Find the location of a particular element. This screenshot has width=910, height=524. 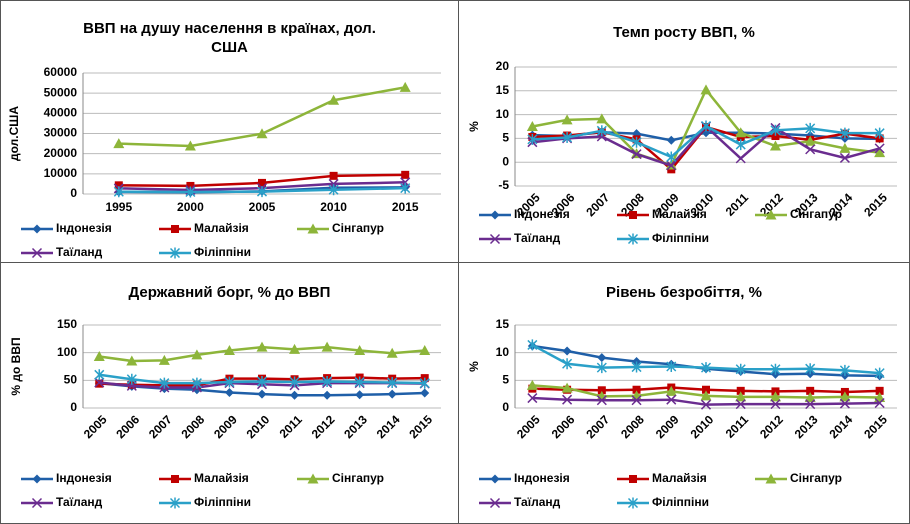

y-axis-label: % до ВВП is located at coordinates (16, 366).